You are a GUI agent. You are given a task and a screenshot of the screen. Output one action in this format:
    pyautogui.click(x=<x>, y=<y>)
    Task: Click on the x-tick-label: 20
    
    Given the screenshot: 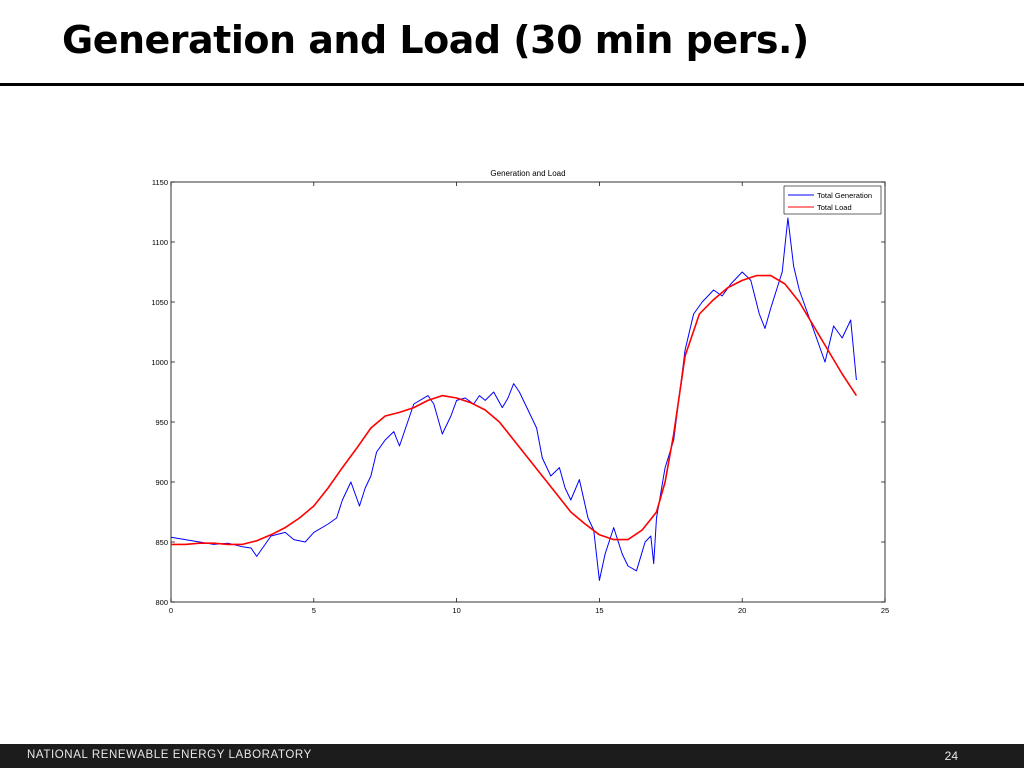 What is the action you would take?
    pyautogui.click(x=742, y=610)
    